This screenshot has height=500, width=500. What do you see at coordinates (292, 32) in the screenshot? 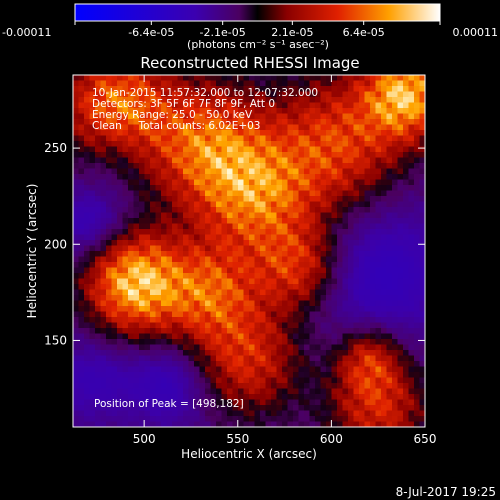
I see `colorbar-tick-label: 2.1e-05` at bounding box center [292, 32].